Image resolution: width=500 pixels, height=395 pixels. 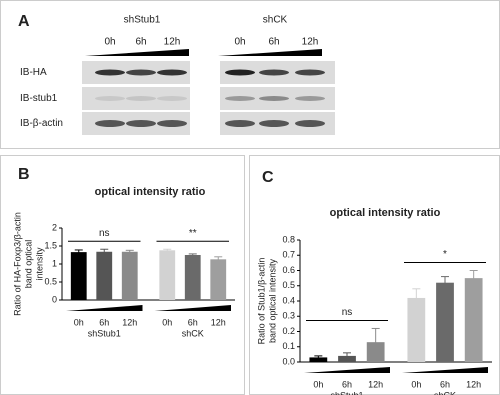 What do you see at coordinates (288, 270) in the screenshot?
I see `y-tick-label: 0.6` at bounding box center [288, 270].